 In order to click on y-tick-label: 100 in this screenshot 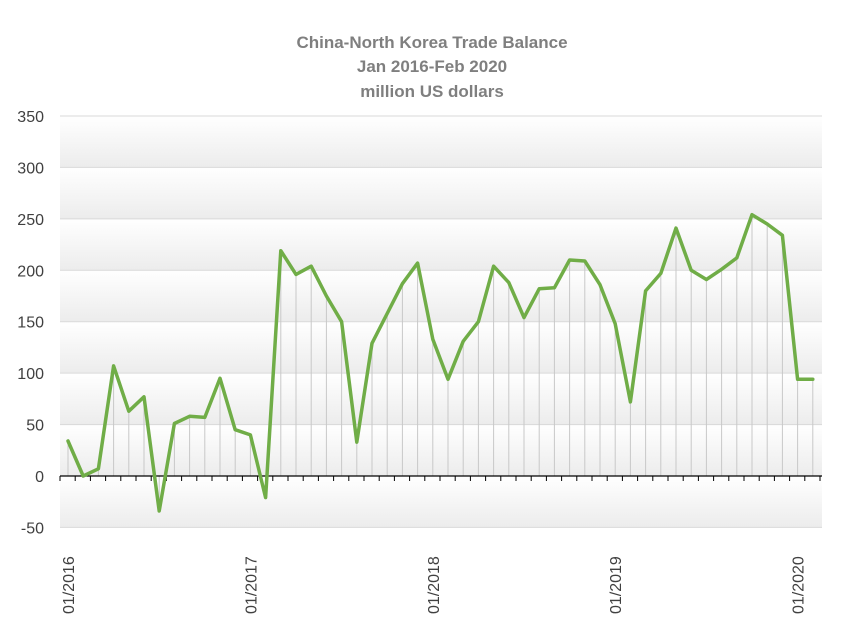, I will do `click(30, 374)`.